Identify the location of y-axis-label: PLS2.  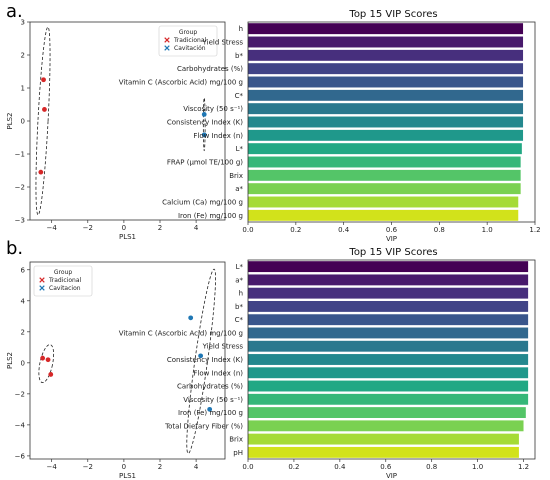
(10, 360).